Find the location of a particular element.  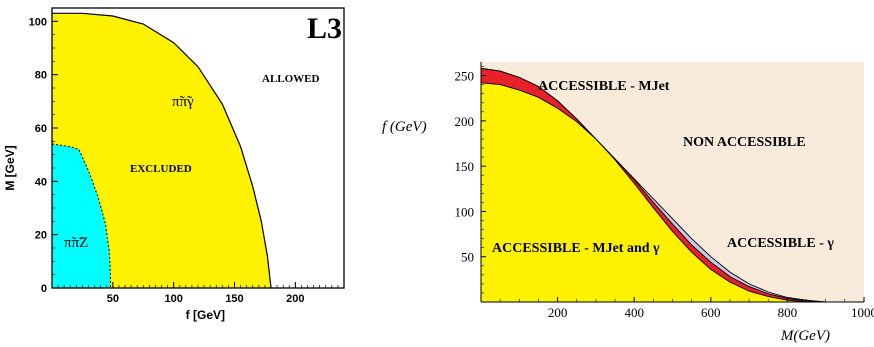

left-y-tick-label: 80 is located at coordinates (41, 76).